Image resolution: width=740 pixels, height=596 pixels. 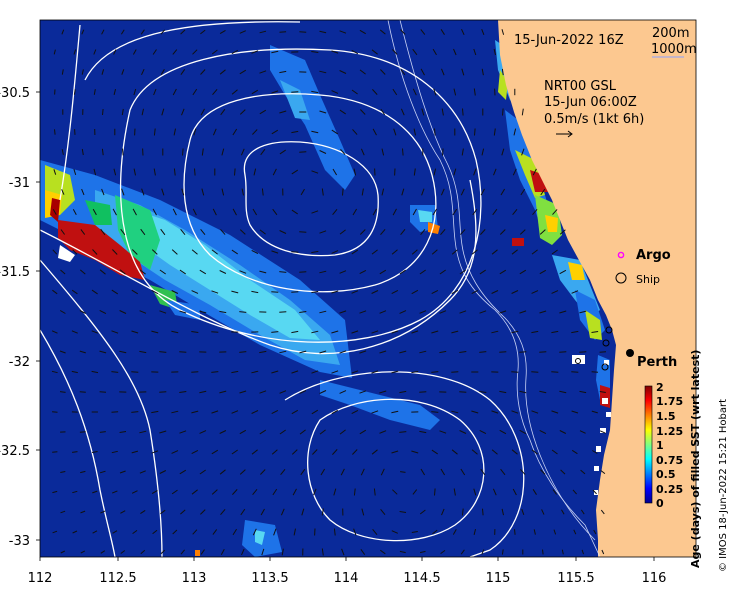 I want to click on ship-legend-label: Ship, so click(x=648, y=279).